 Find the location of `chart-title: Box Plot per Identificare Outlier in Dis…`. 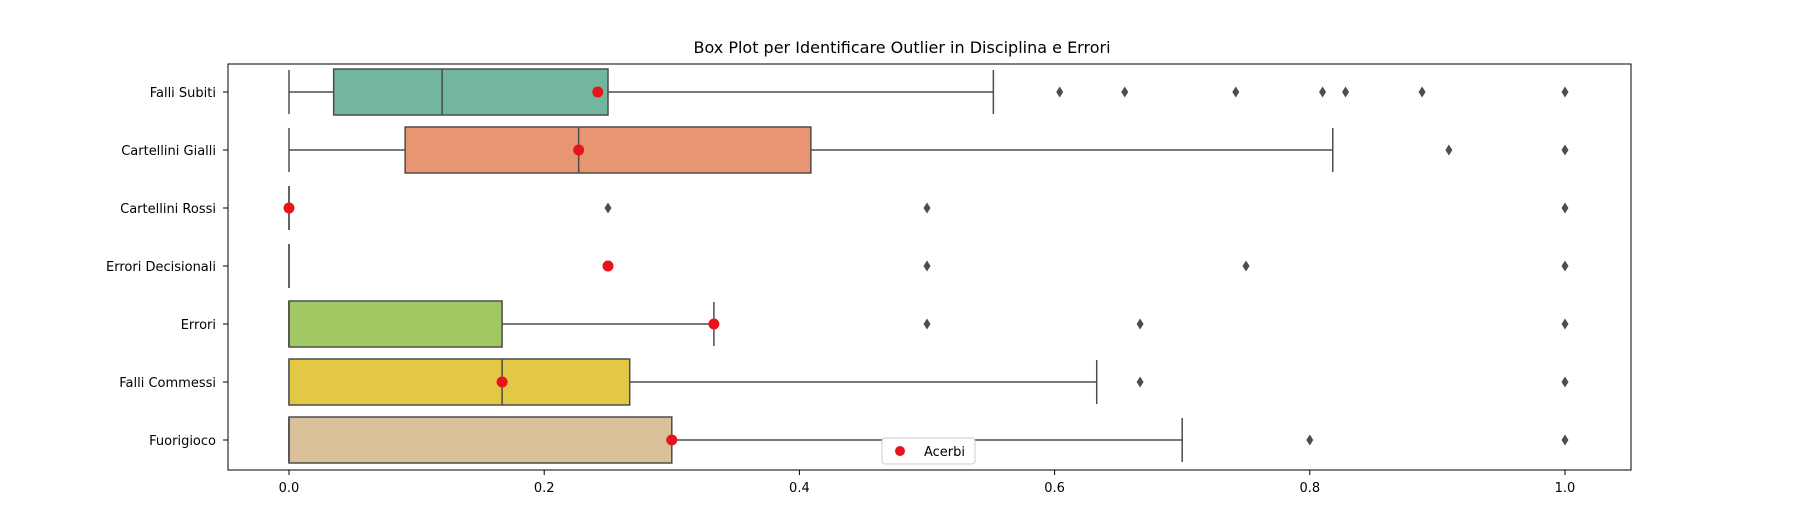

chart-title: Box Plot per Identificare Outlier in Dis… is located at coordinates (901, 47).